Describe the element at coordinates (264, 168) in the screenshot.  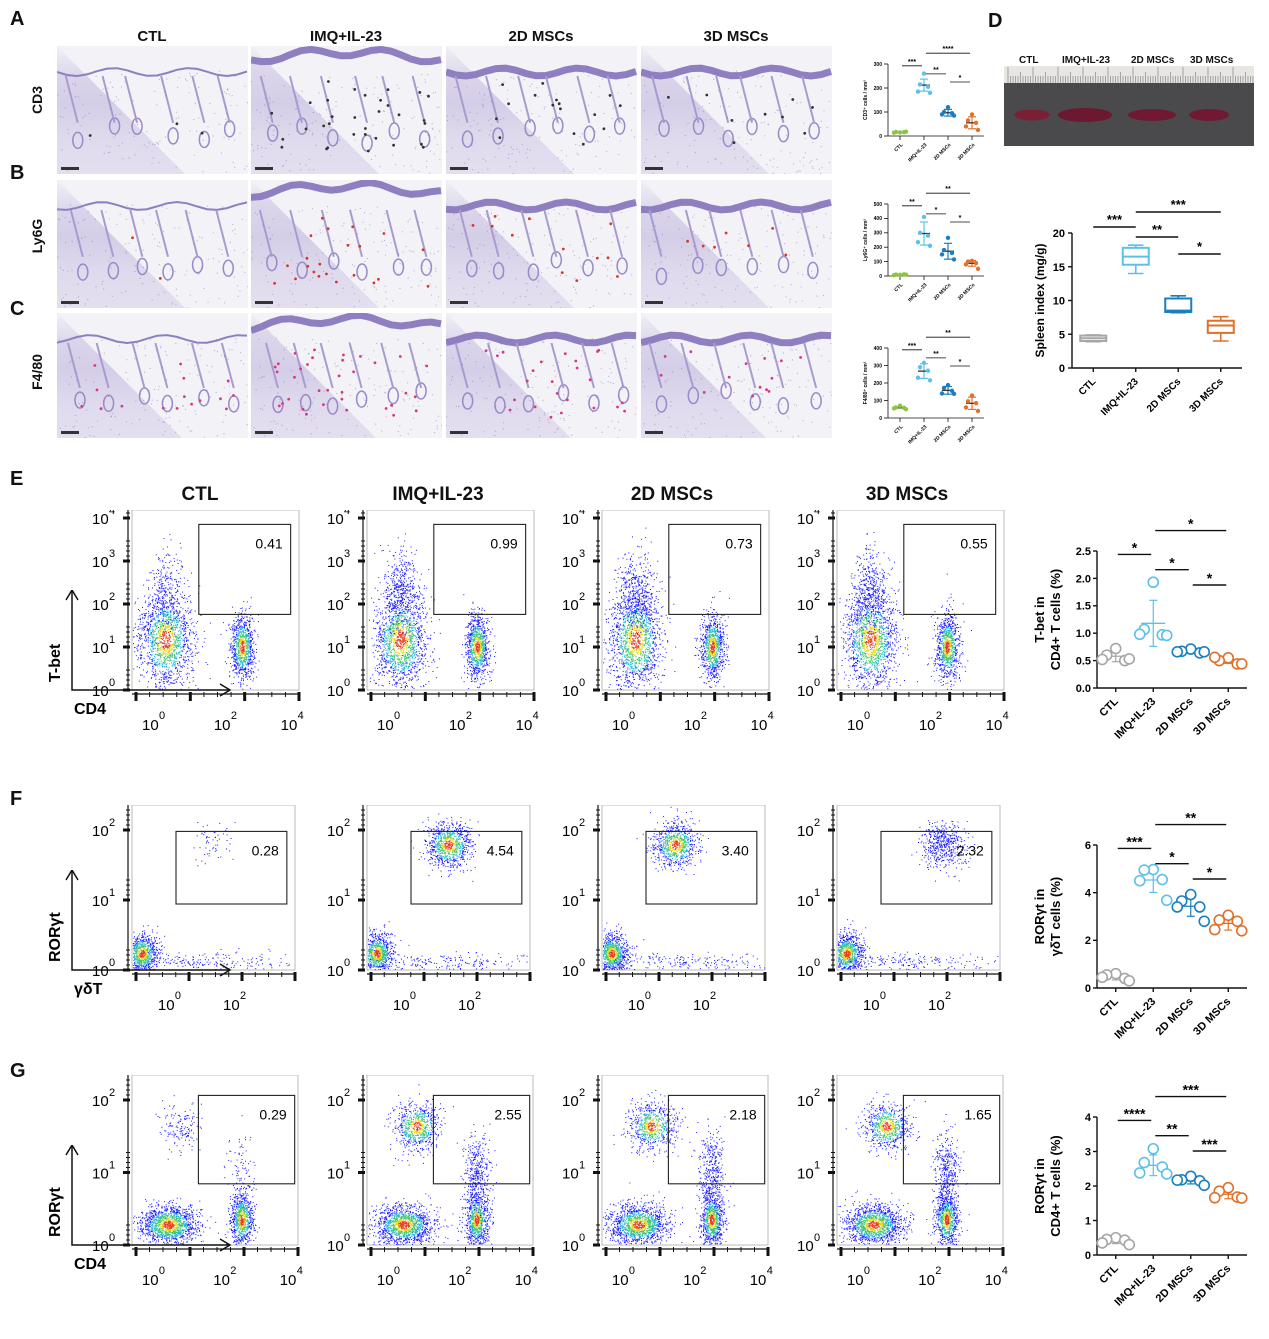
I see `scale-bar` at that location.